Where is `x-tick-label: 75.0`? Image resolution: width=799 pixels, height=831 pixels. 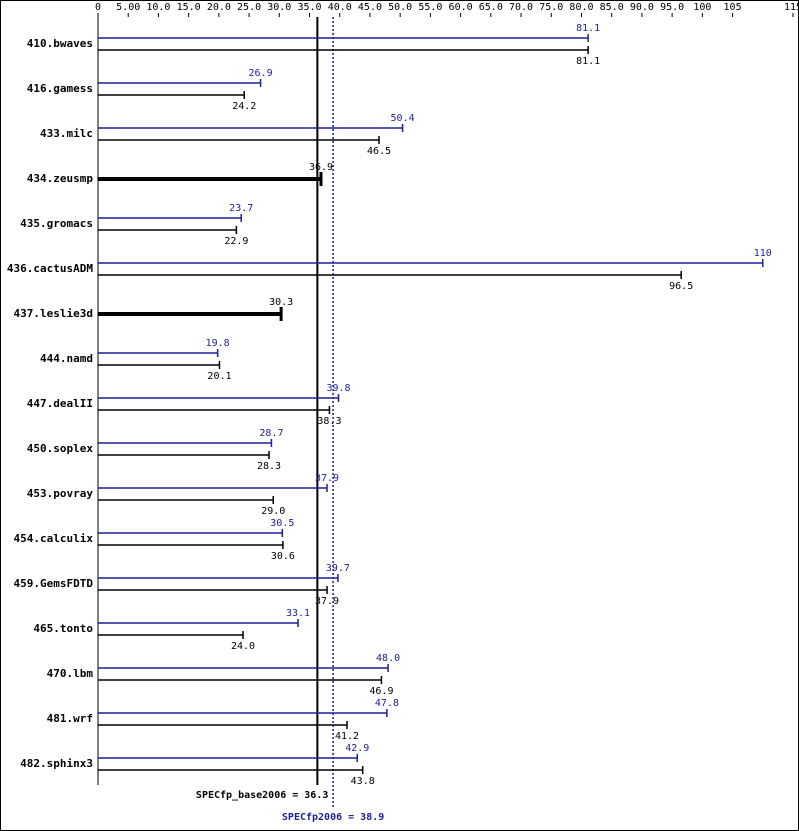
x-tick-label: 75.0 is located at coordinates (551, 7).